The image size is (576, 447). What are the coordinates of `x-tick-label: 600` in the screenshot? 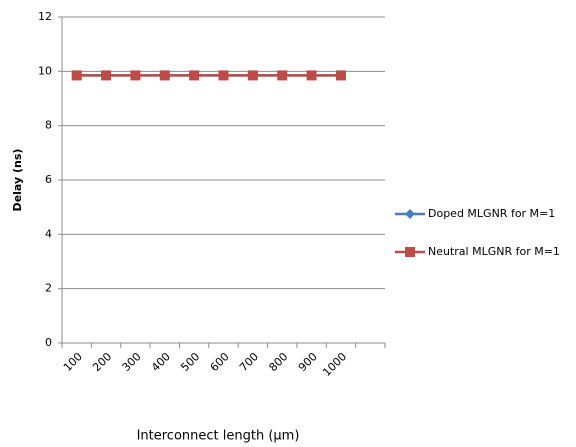 It's located at (220, 362).